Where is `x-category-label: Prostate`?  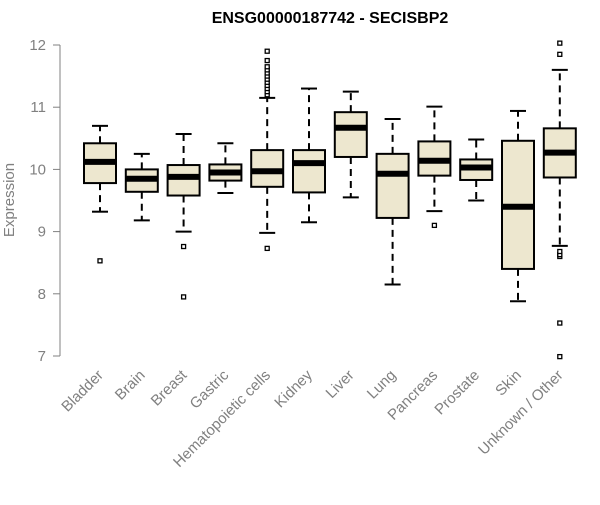 x-category-label: Prostate is located at coordinates (457, 393).